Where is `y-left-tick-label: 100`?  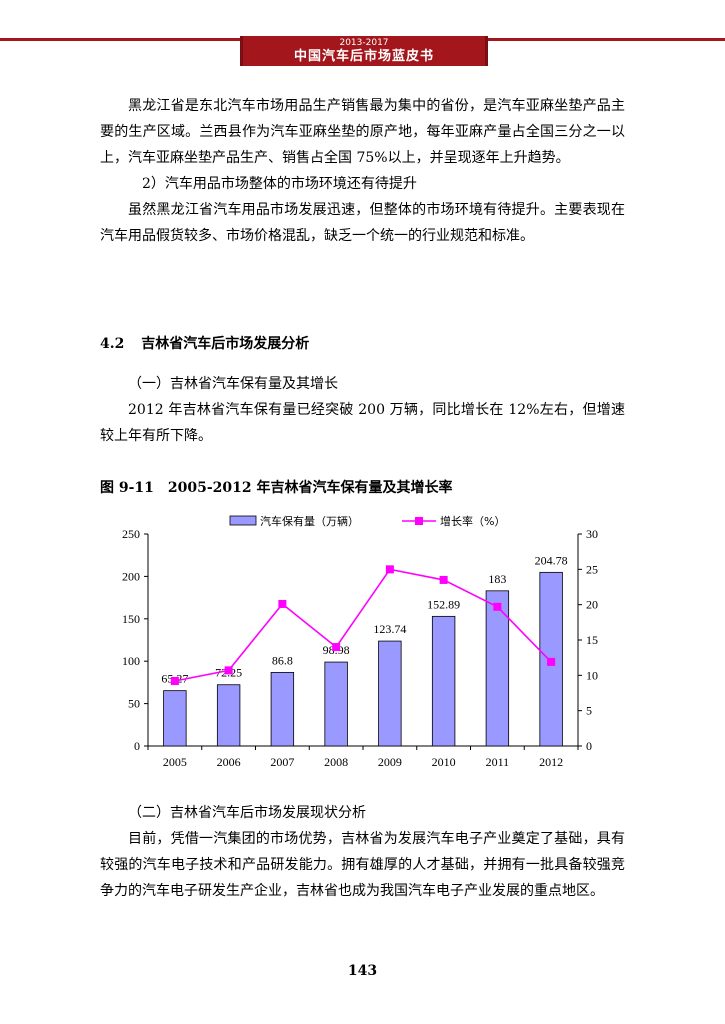 y-left-tick-label: 100 is located at coordinates (131, 661).